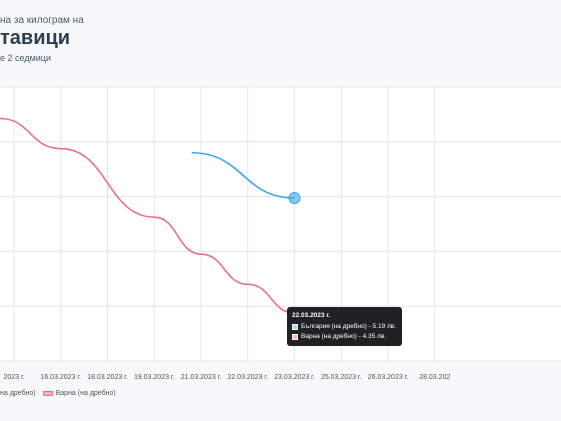 The width and height of the screenshot is (561, 421). I want to click on tooltip-row-1-label: България (на дребно) - 5.19 лв., so click(349, 326).